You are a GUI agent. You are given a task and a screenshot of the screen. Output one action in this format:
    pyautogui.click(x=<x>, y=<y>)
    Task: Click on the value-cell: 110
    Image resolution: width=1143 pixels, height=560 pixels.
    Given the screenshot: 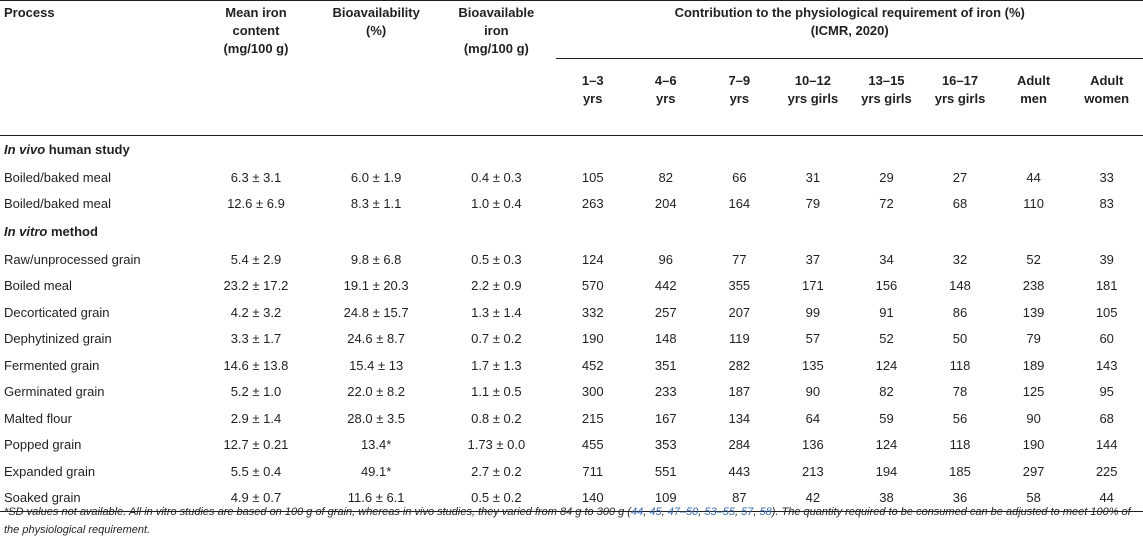 What is the action you would take?
    pyautogui.click(x=1033, y=204)
    